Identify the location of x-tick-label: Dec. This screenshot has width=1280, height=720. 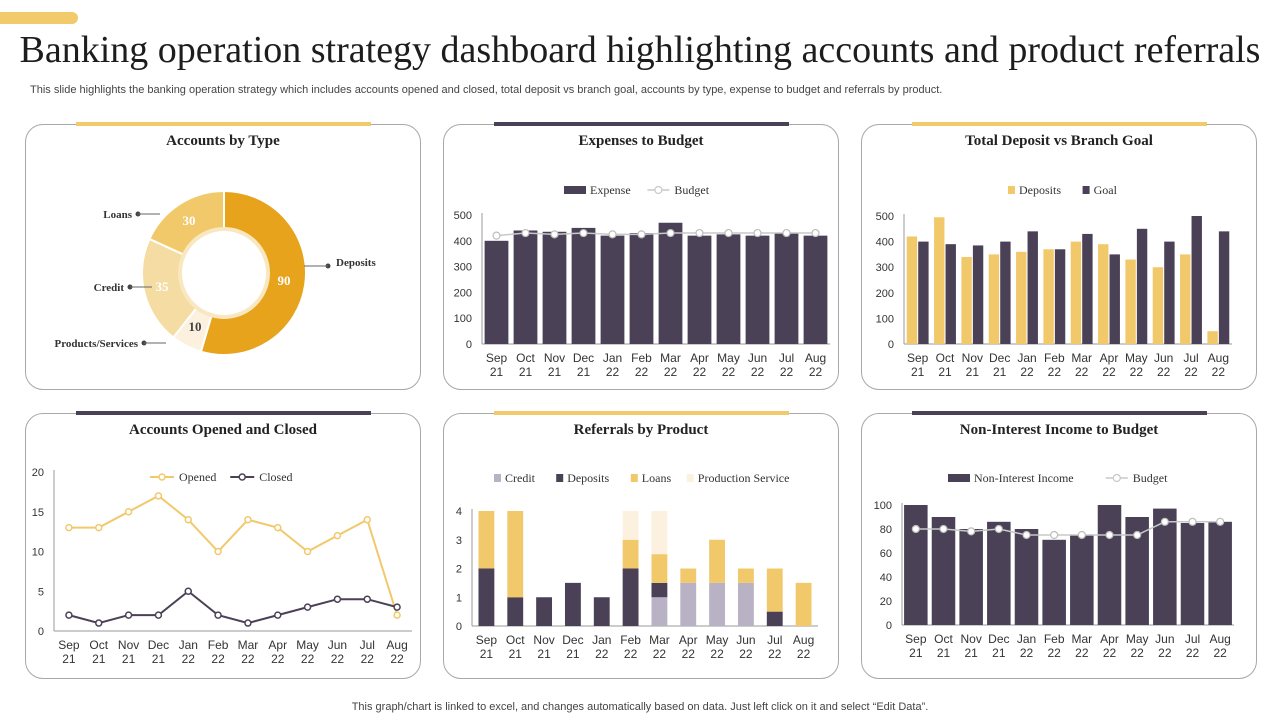
(583, 358).